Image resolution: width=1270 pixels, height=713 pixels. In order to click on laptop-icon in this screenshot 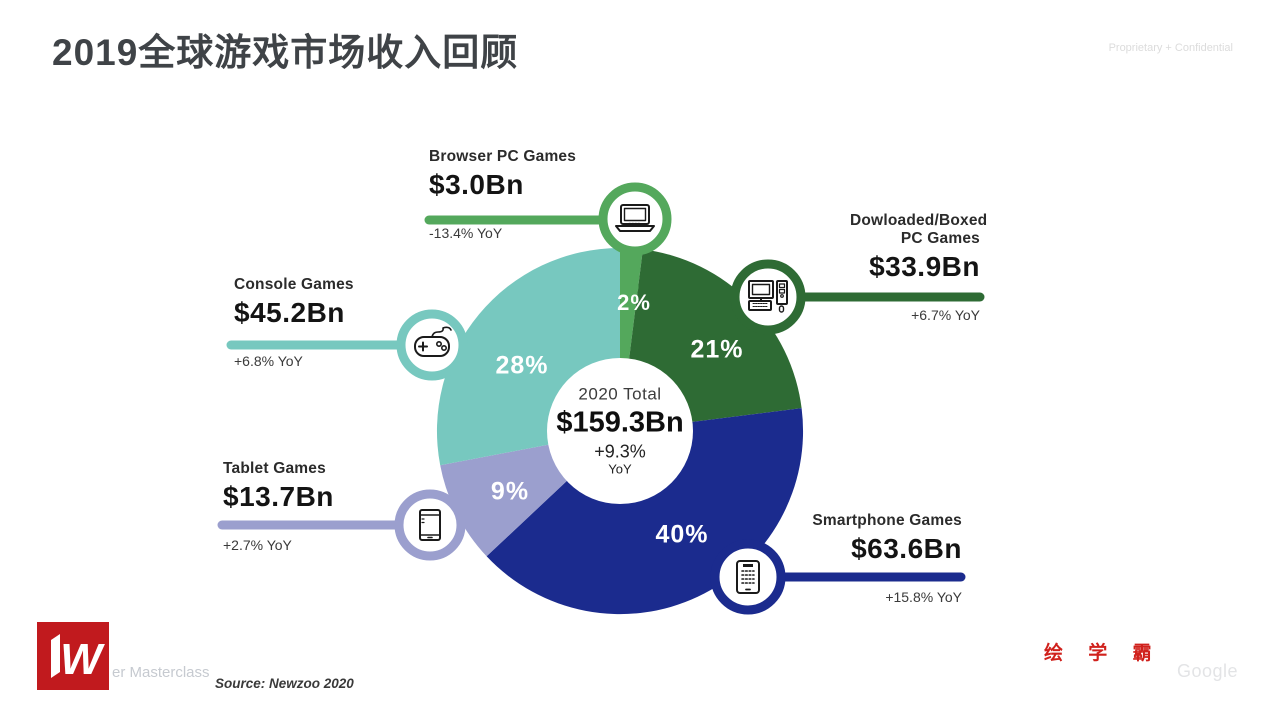, I will do `click(635, 218)`.